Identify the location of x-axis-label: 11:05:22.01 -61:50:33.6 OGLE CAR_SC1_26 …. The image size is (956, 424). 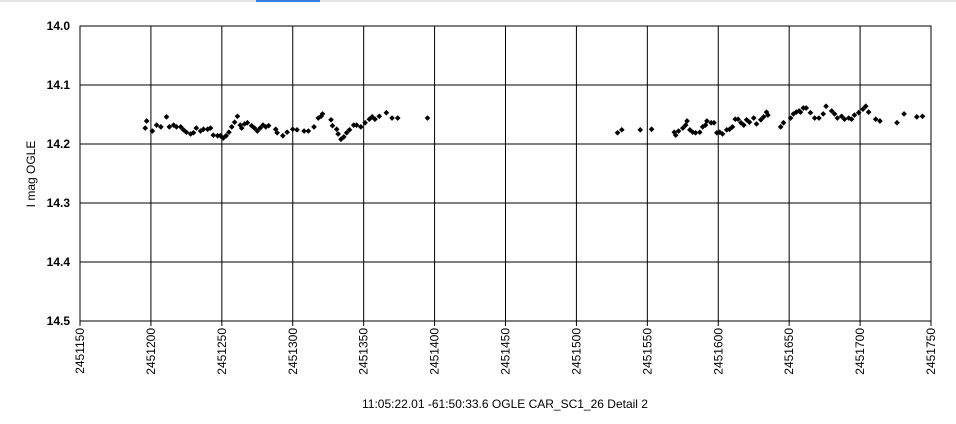
(505, 404).